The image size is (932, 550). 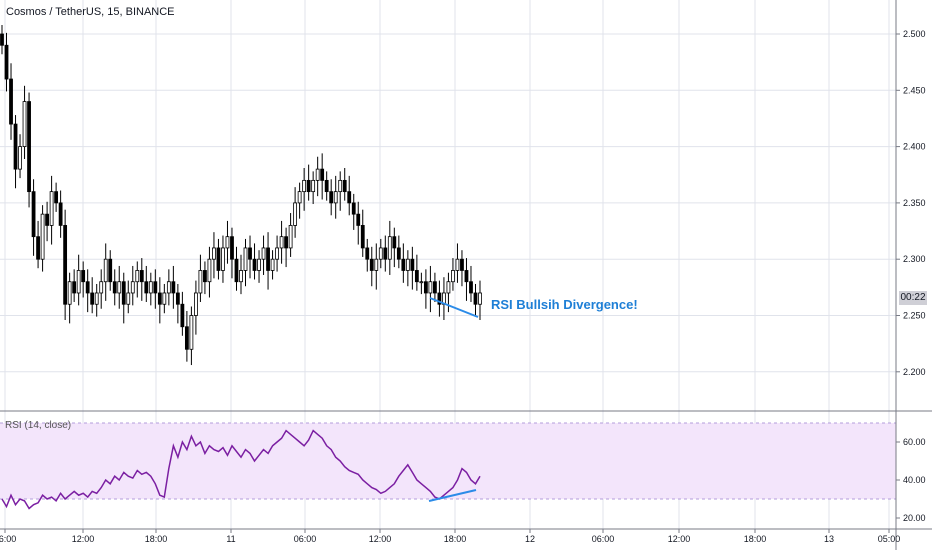 I want to click on rsi-axis: 60.00 40.00 20.00, so click(x=911, y=480).